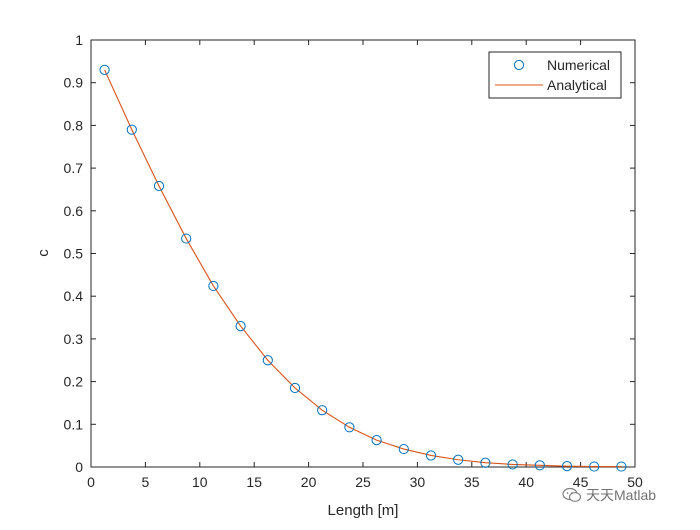  Describe the element at coordinates (74, 168) in the screenshot. I see `y-tick-label: 0.7` at that location.